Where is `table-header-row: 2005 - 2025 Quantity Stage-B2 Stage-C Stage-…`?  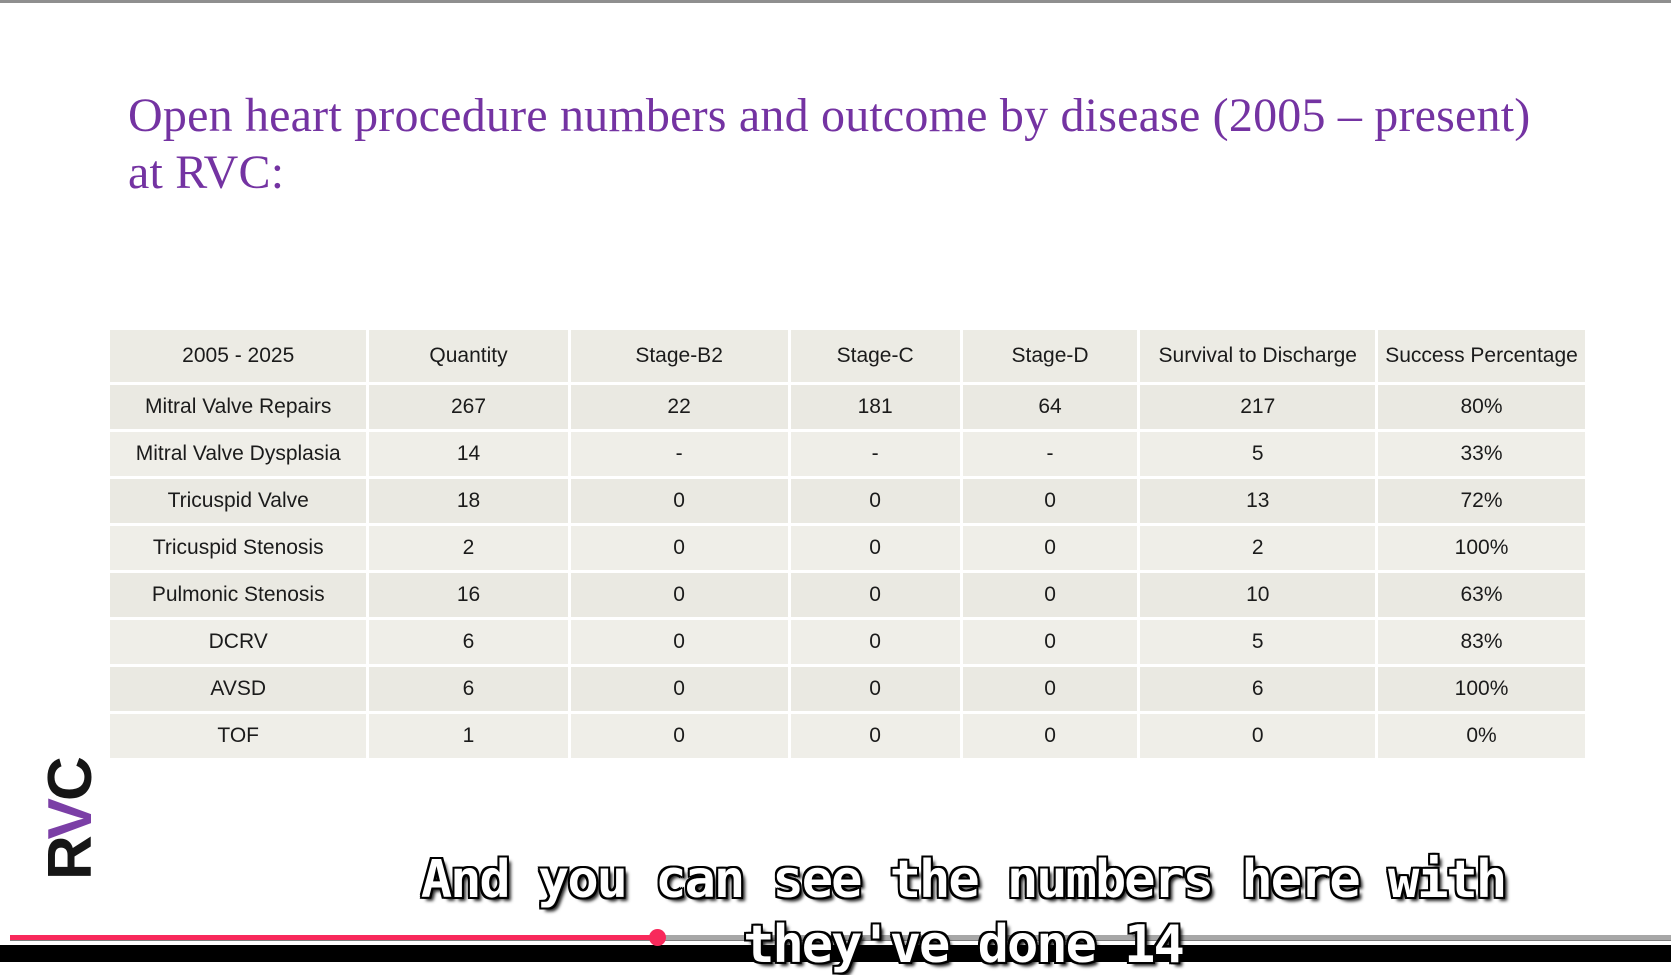
table-header-row: 2005 - 2025 Quantity Stage-B2 Stage-C Stage-… is located at coordinates (847, 356).